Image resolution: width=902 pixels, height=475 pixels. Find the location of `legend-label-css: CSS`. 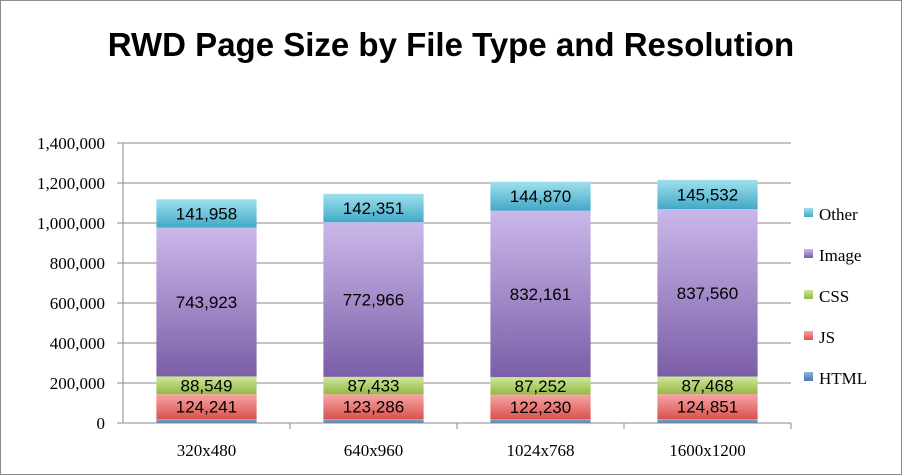

legend-label-css: CSS is located at coordinates (834, 296).